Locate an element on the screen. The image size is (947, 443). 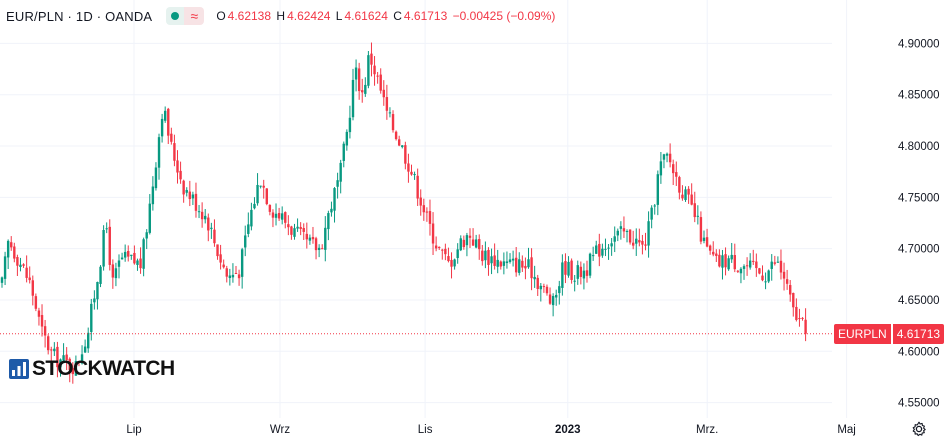
stockwatch-logo-icon is located at coordinates (19, 369).